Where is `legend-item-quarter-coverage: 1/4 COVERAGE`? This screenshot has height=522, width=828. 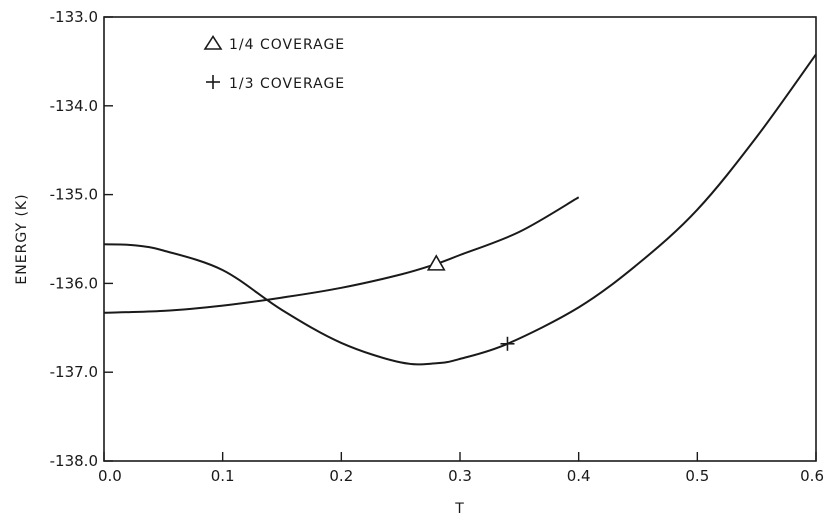 legend-item-quarter-coverage: 1/4 COVERAGE is located at coordinates (274, 44).